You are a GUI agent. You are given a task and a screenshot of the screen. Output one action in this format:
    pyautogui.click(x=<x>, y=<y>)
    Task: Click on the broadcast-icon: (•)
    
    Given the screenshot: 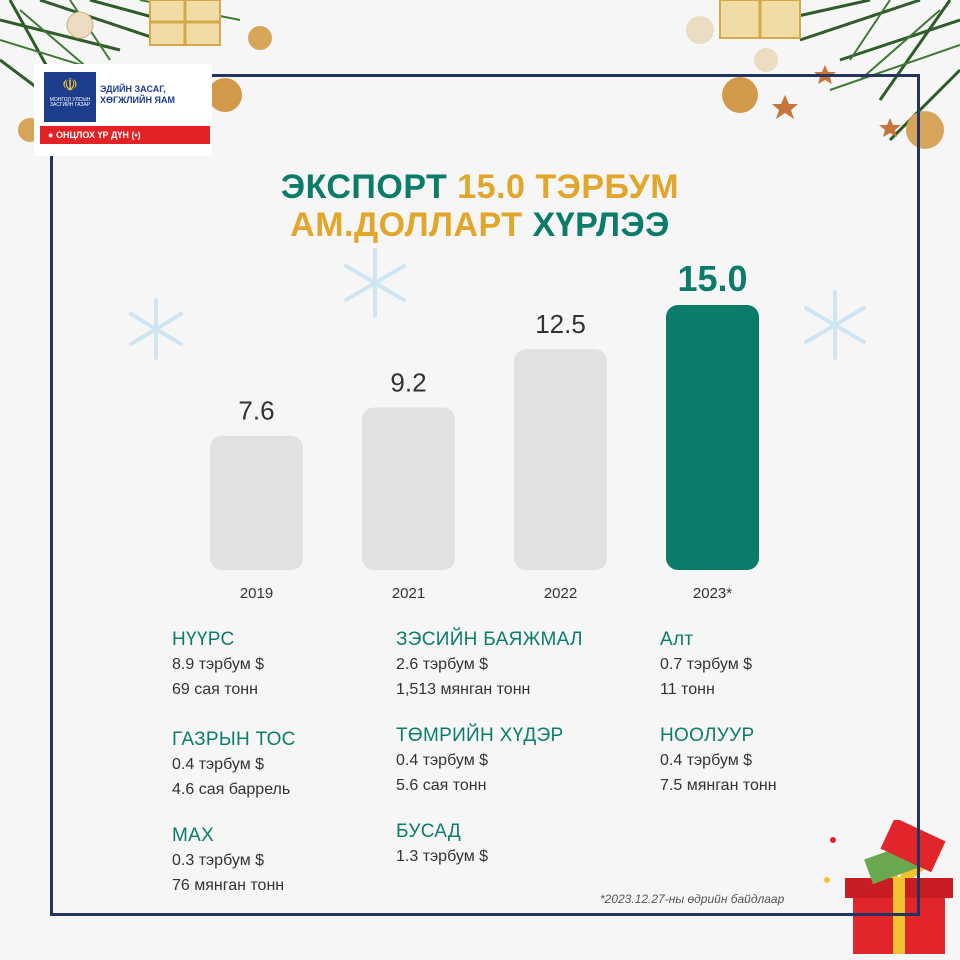 What is the action you would take?
    pyautogui.click(x=136, y=135)
    